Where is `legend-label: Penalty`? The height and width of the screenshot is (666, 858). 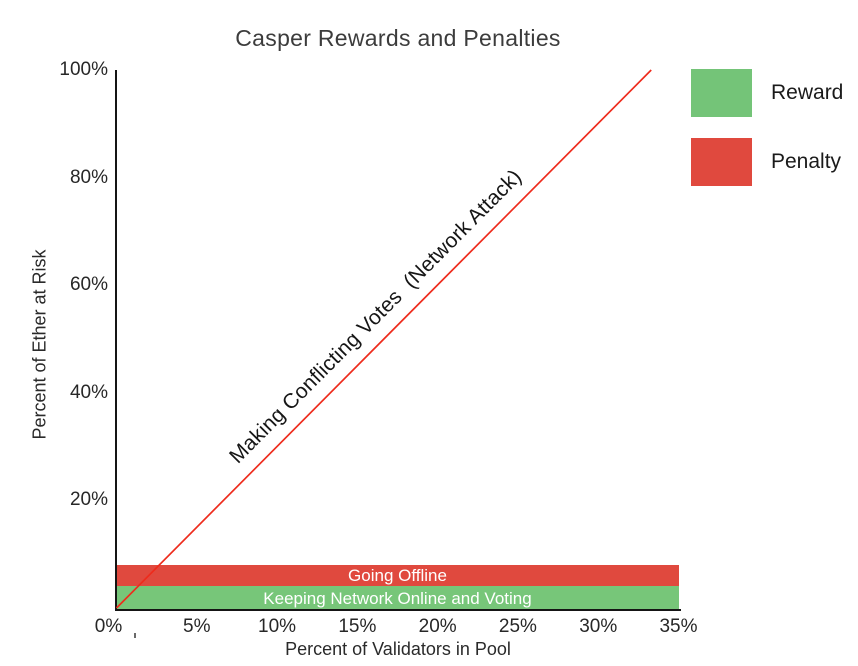 legend-label: Penalty is located at coordinates (806, 161).